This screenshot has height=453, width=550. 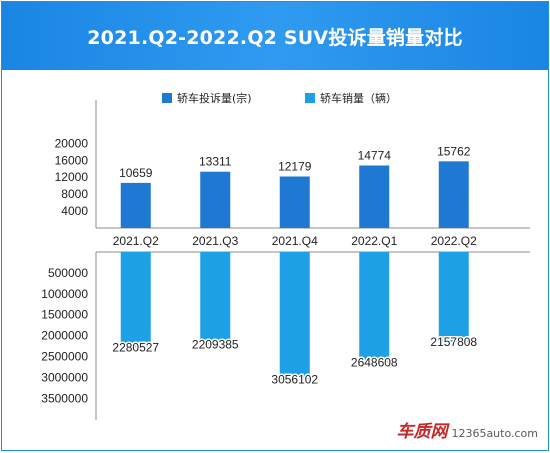 What do you see at coordinates (72, 160) in the screenshot?
I see `top-tick-label: 16000` at bounding box center [72, 160].